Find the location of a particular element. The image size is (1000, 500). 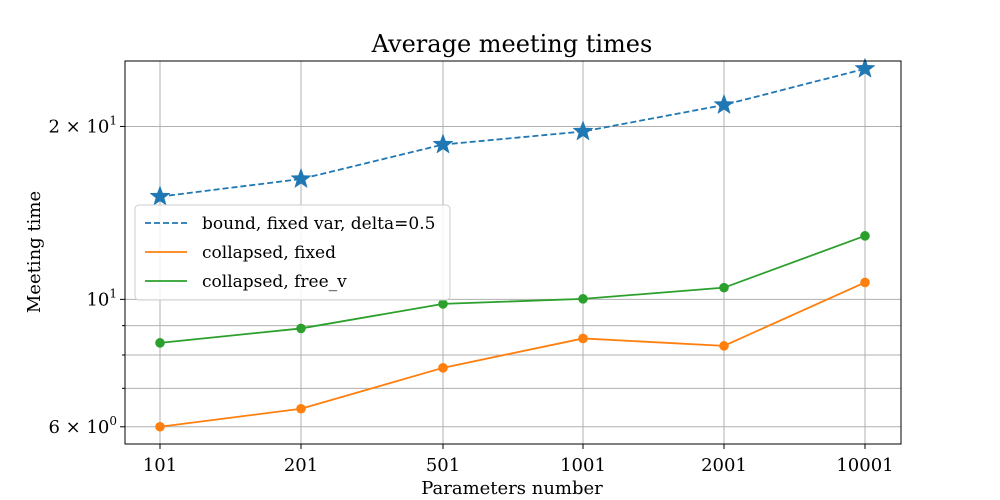

x-tick-label: 101 is located at coordinates (160, 465).